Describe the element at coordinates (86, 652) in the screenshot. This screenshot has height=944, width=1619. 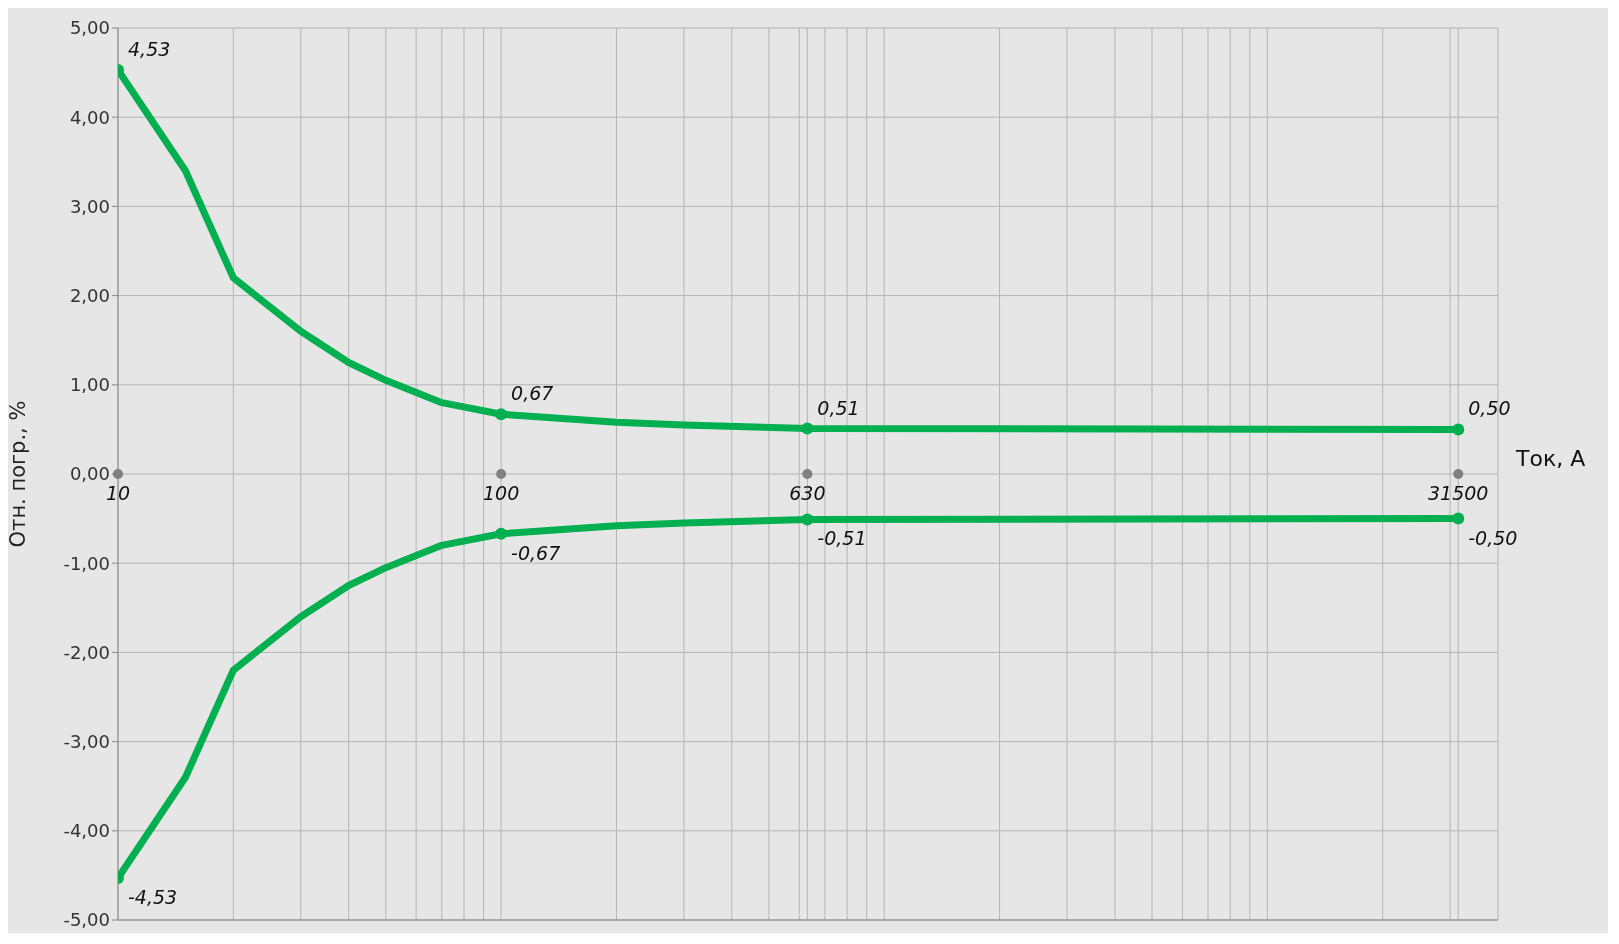
I see `y-tick-label: -2,00` at that location.